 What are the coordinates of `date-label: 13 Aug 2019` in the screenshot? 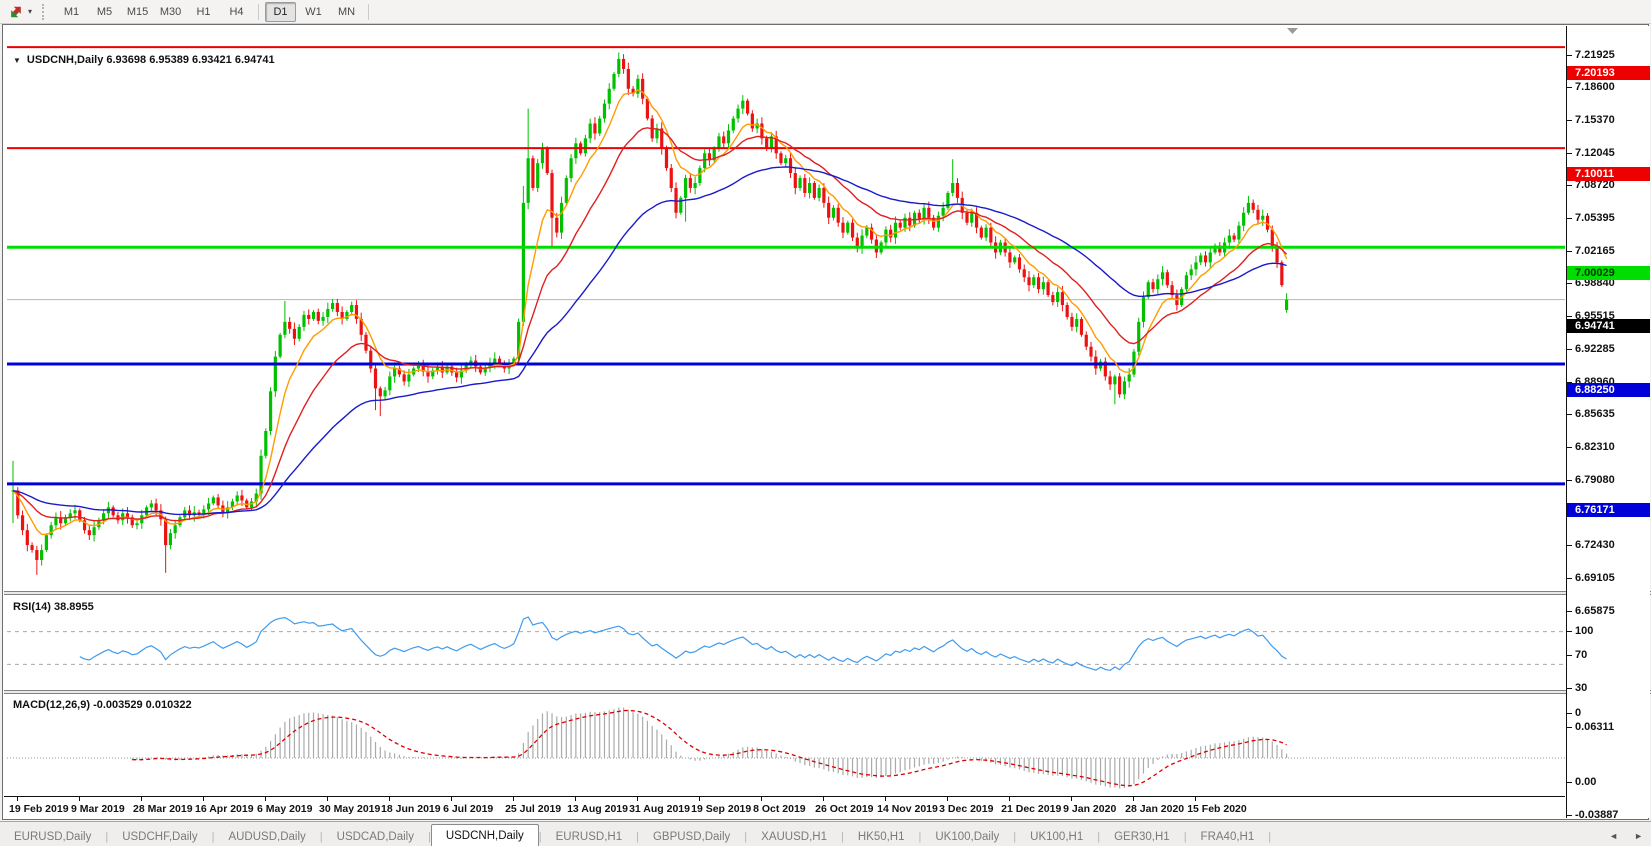 It's located at (597, 809).